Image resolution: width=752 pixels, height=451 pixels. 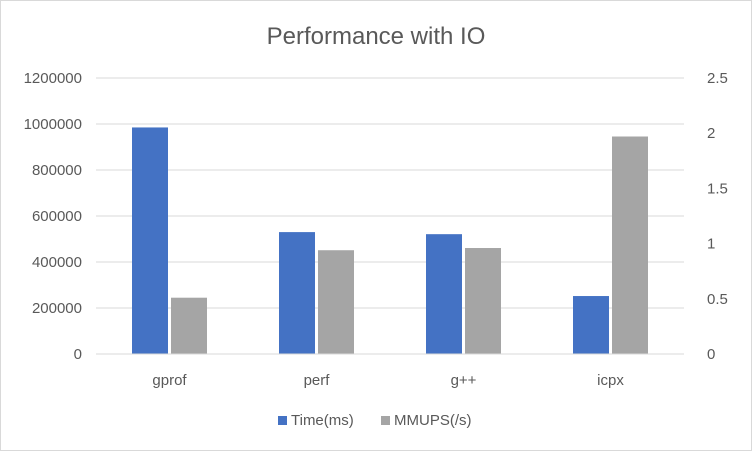 What do you see at coordinates (711, 354) in the screenshot?
I see `y-right-tick-label: 0` at bounding box center [711, 354].